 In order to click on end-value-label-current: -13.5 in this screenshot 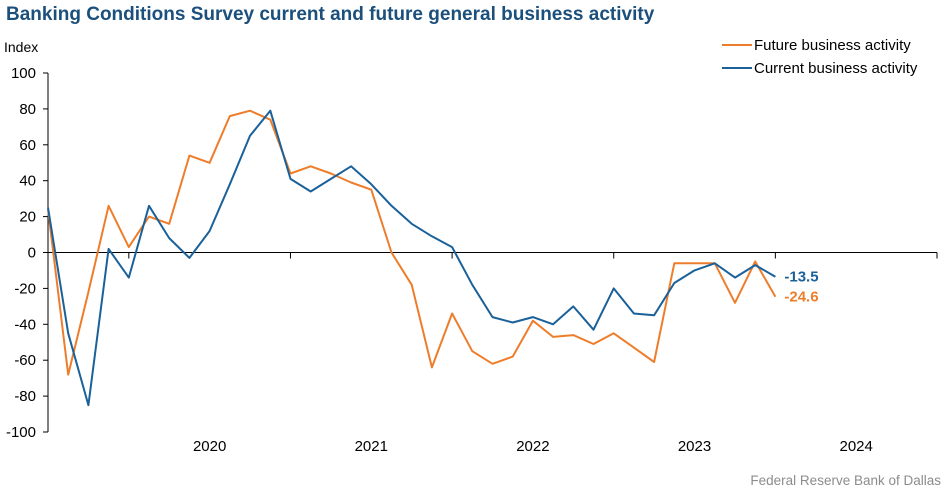, I will do `click(801, 277)`.